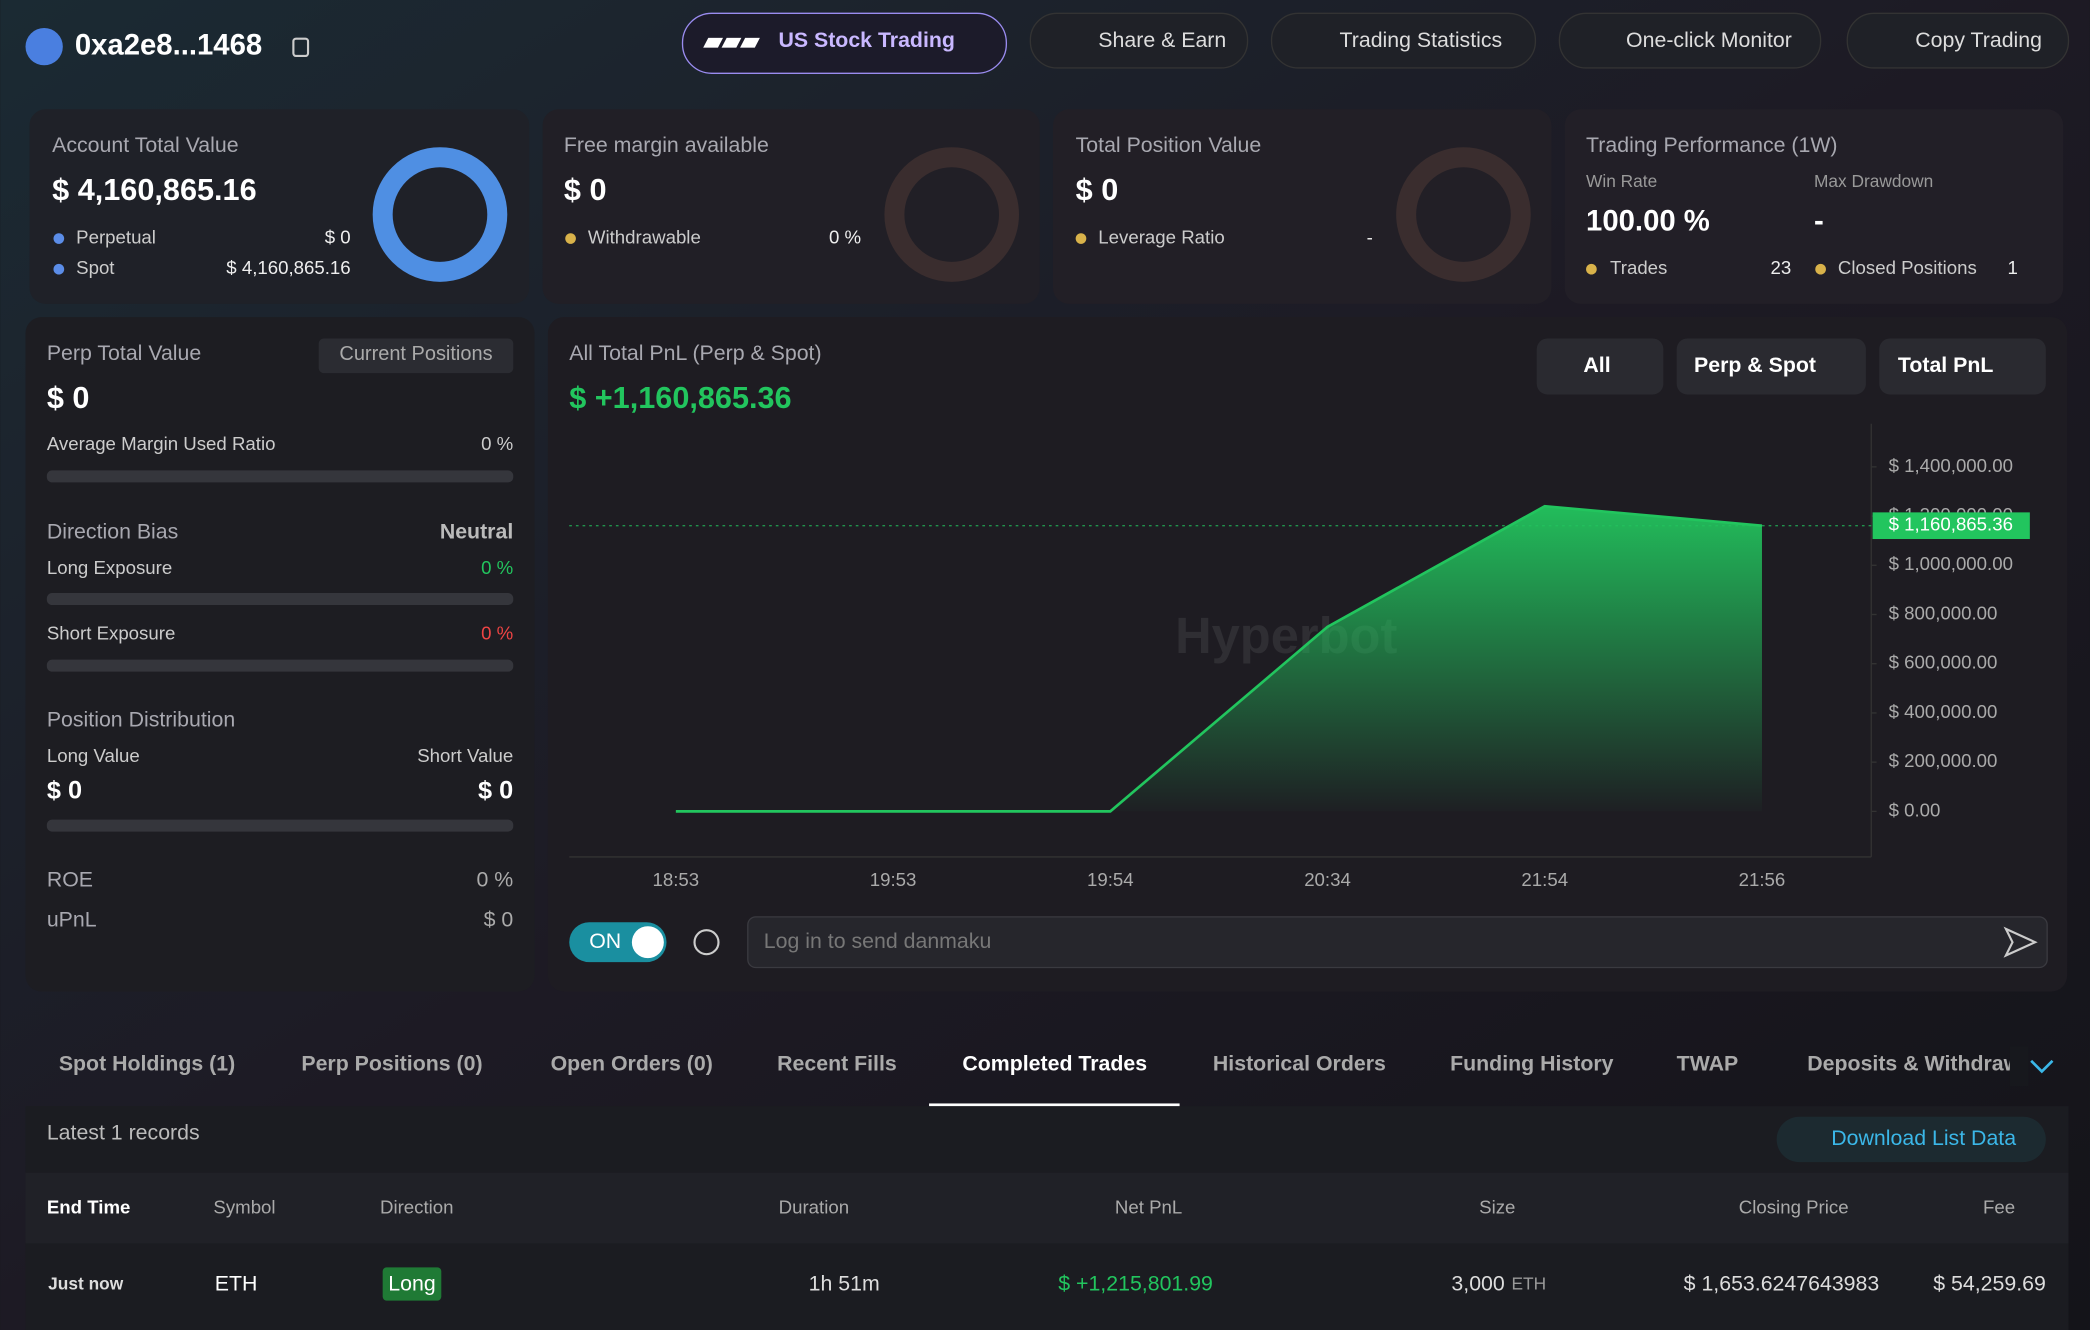 The height and width of the screenshot is (1330, 2090). What do you see at coordinates (695, 353) in the screenshot?
I see `label: All Total PnL (Perp & Spot)` at bounding box center [695, 353].